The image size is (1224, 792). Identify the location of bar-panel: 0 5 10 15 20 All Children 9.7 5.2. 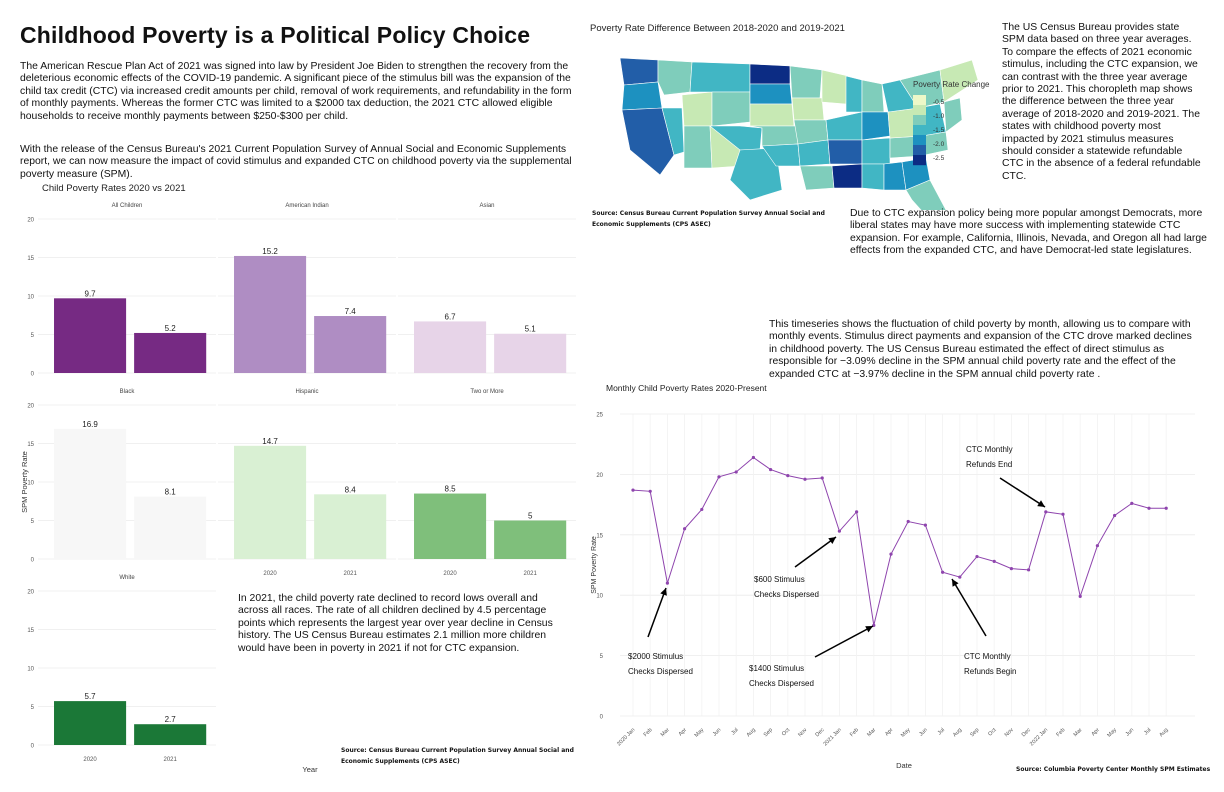
(121, 290).